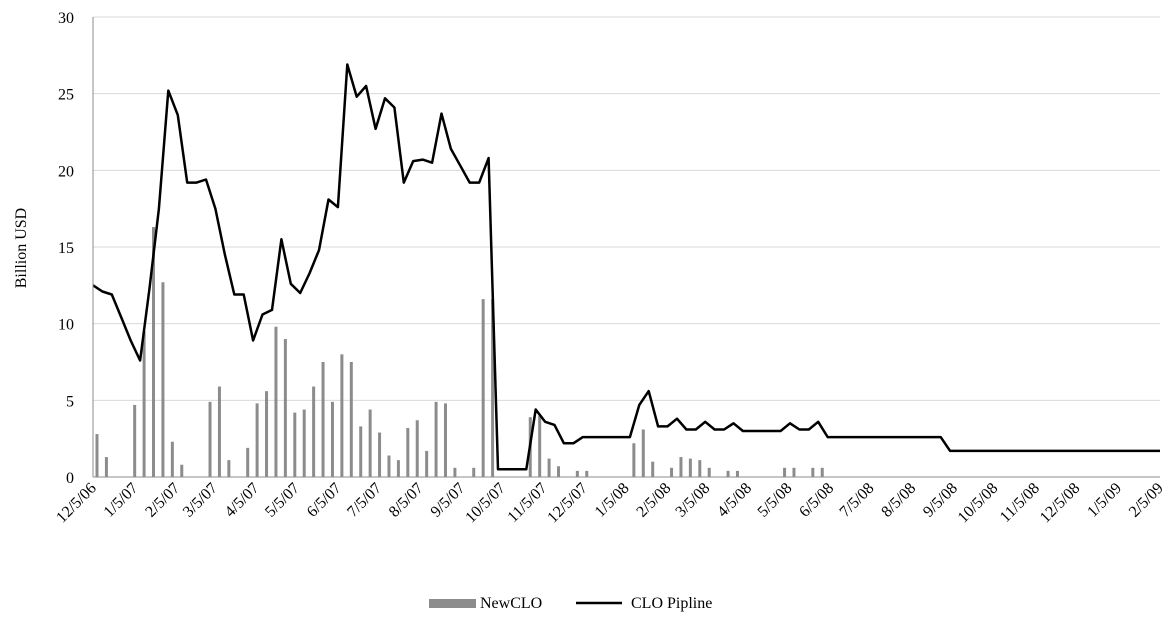 The height and width of the screenshot is (621, 1169). I want to click on y-axis-ticks: 0 5 10 15 20 25 30, so click(66, 248).